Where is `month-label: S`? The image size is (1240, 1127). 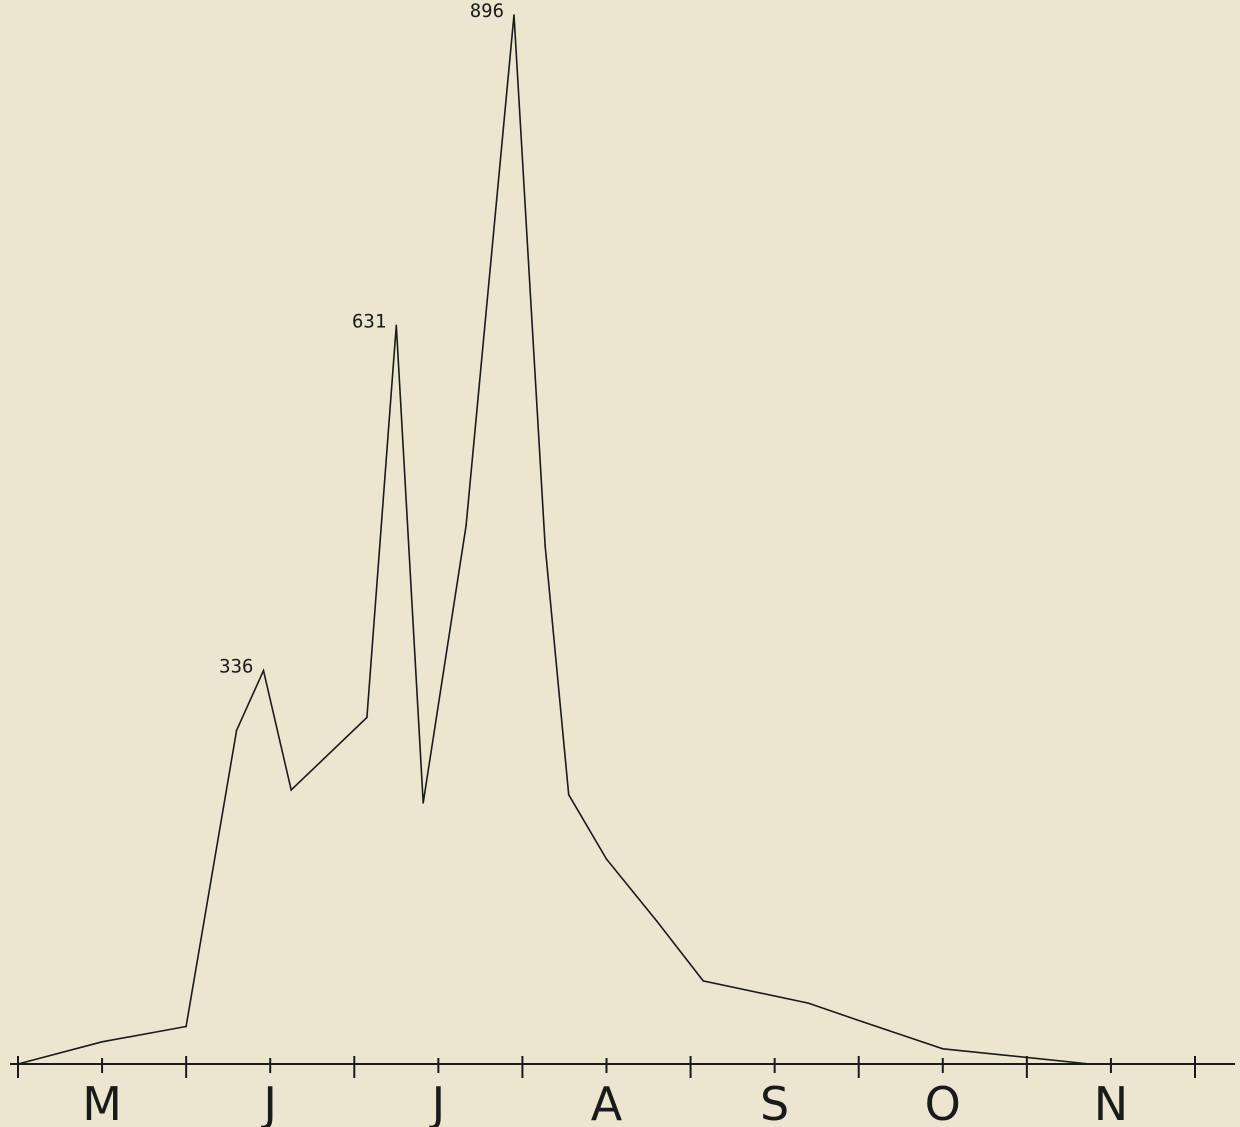
month-label: S is located at coordinates (774, 1102).